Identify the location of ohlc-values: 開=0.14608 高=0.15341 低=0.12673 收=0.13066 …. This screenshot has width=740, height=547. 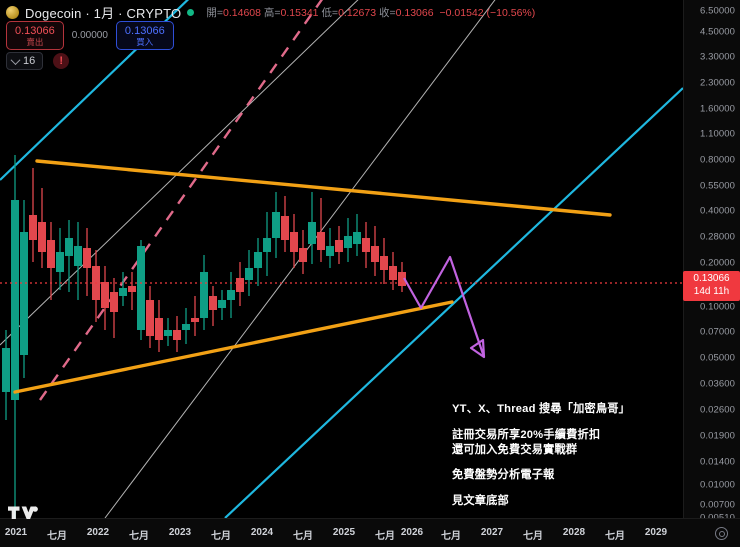
(370, 12).